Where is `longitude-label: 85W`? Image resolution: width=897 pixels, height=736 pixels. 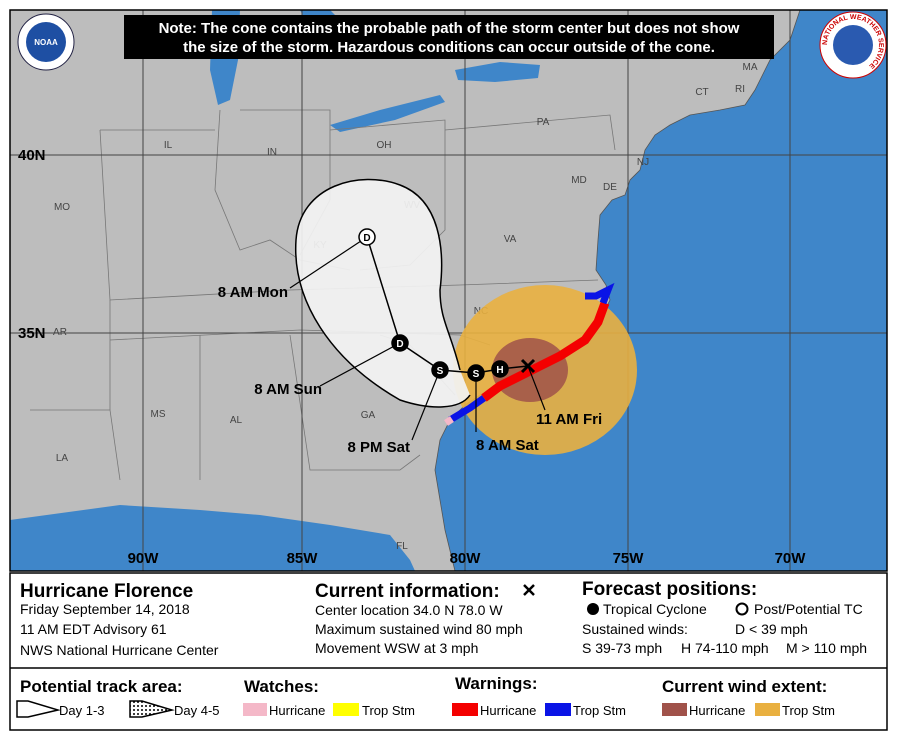
longitude-label: 85W is located at coordinates (303, 558).